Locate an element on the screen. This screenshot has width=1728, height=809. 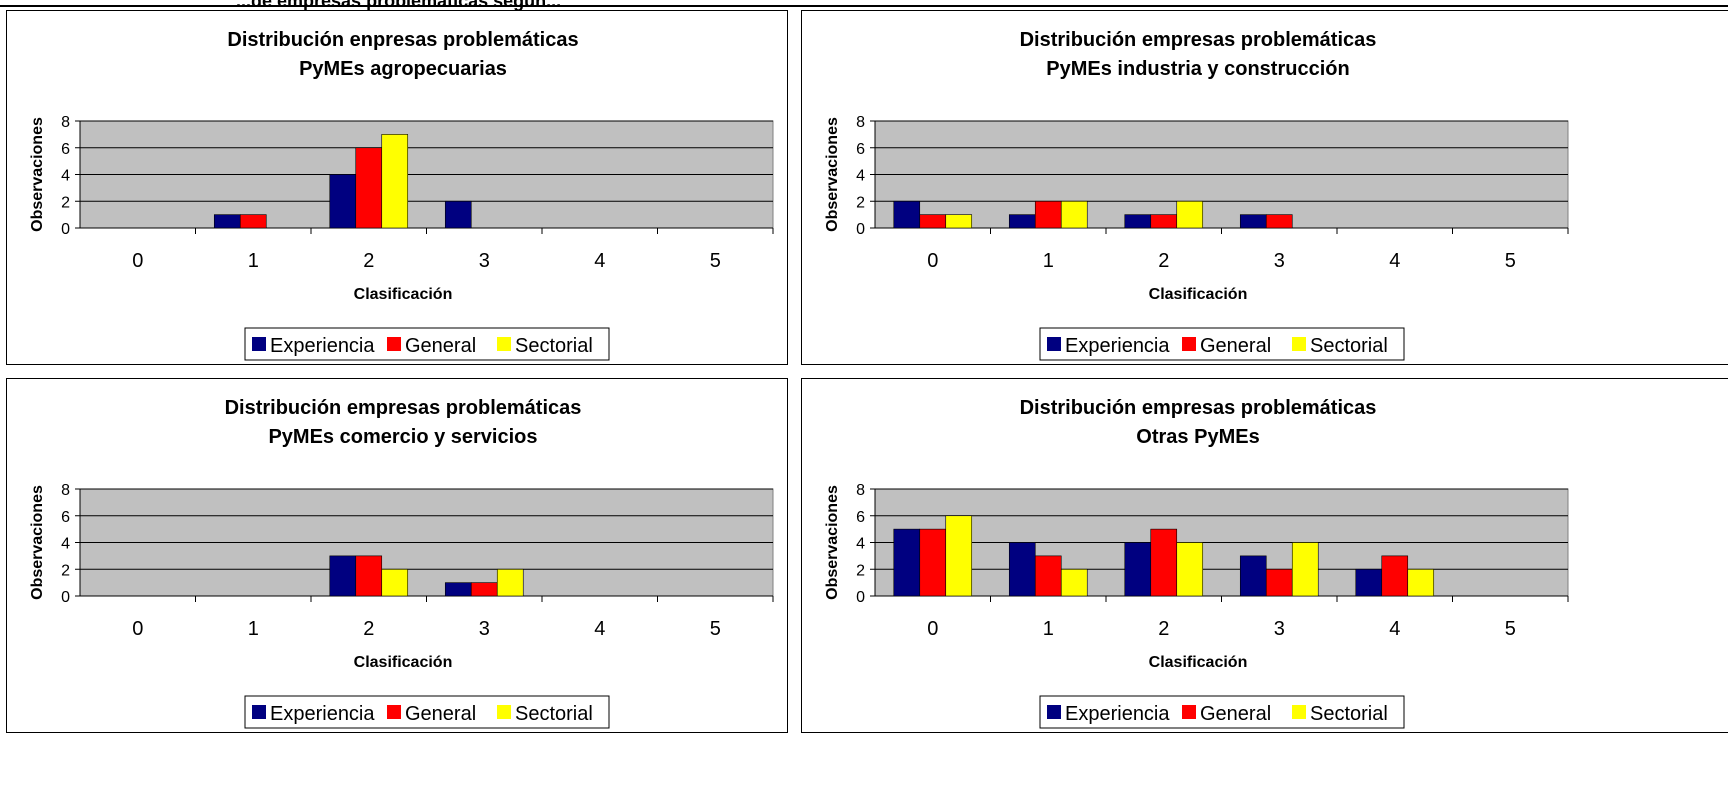
chart-title: Distribución enpresas problemáticas is located at coordinates (402, 40).